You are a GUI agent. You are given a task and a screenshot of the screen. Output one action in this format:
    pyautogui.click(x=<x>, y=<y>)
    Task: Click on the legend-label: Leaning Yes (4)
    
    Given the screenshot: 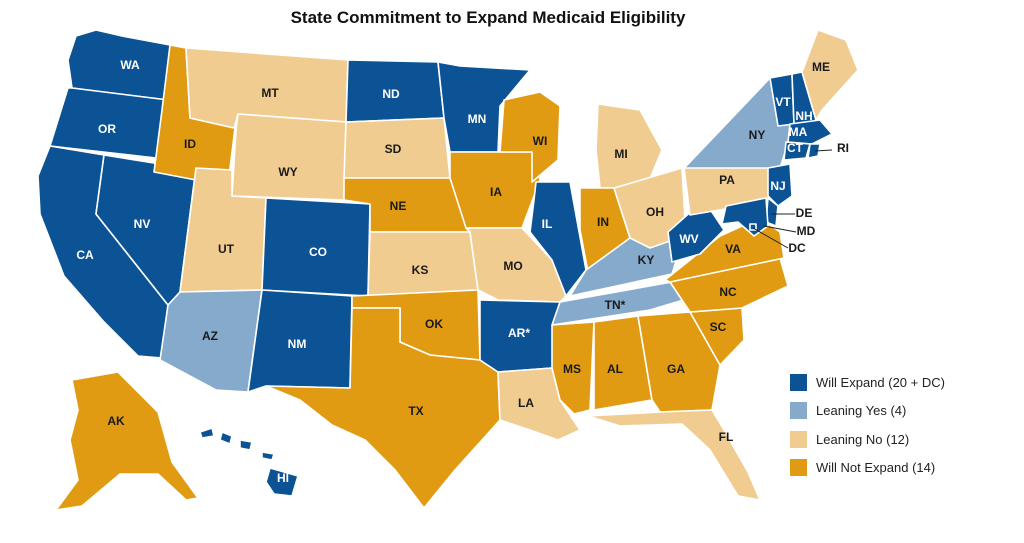 What is the action you would take?
    pyautogui.click(x=861, y=411)
    